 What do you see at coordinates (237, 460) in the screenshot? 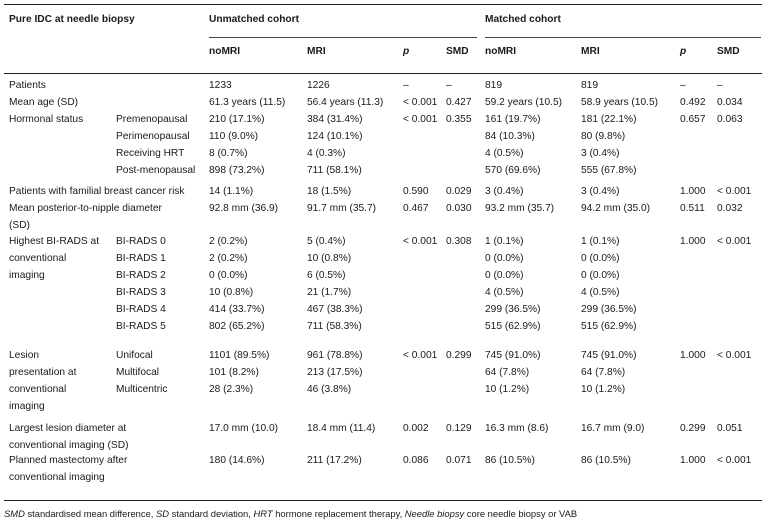
I see `table-cell: 180 (14.6%)` at bounding box center [237, 460].